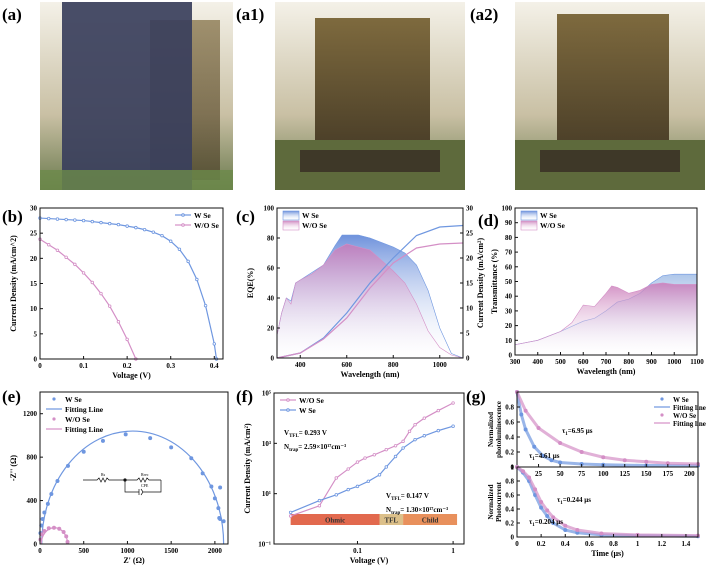 Image resolution: width=706 pixels, height=570 pixels. Describe the element at coordinates (34, 259) in the screenshot. I see `y-tick-label: 20` at that location.